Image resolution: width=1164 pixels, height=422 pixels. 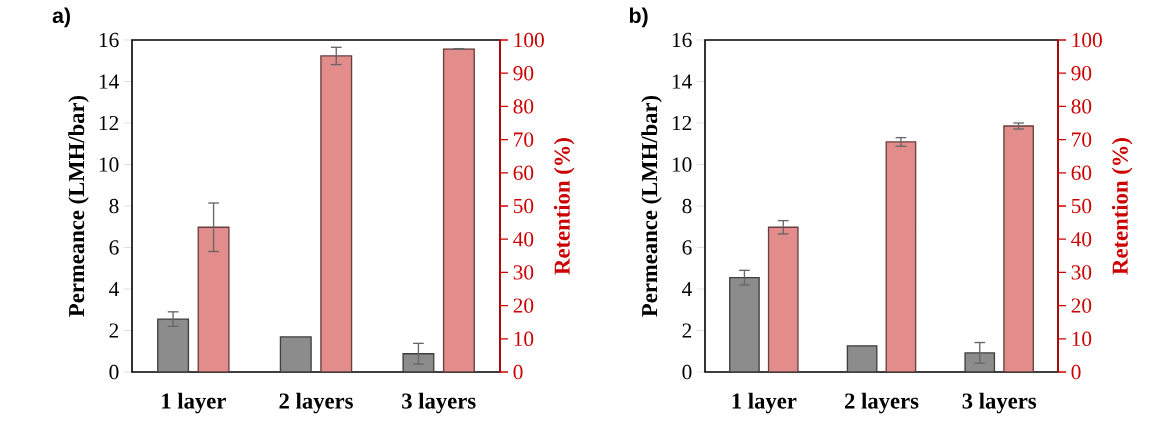 What do you see at coordinates (61, 17) in the screenshot?
I see `chart-title: a)` at bounding box center [61, 17].